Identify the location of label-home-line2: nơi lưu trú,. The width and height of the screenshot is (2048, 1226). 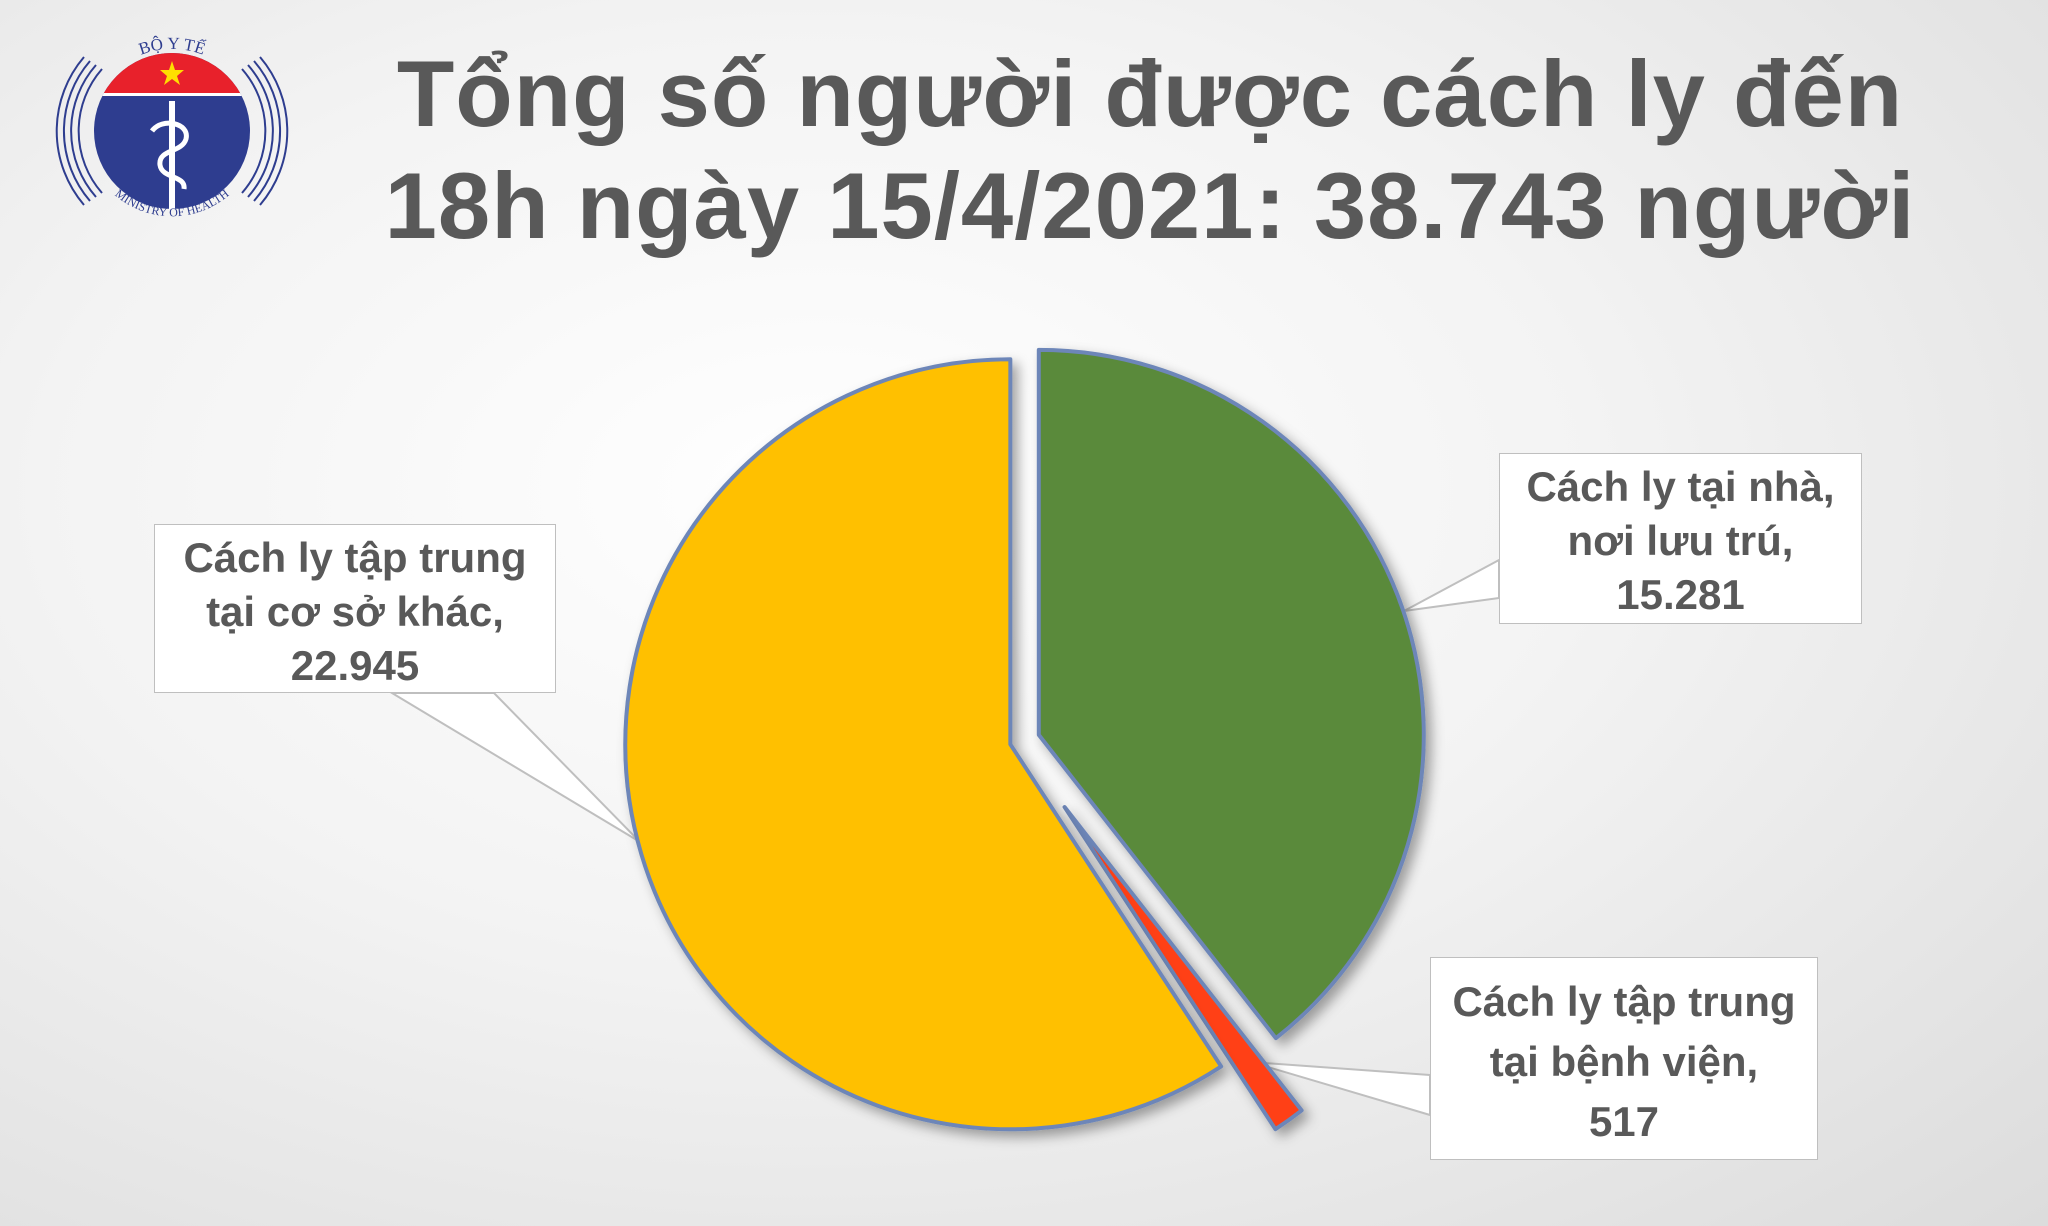
(1680, 540).